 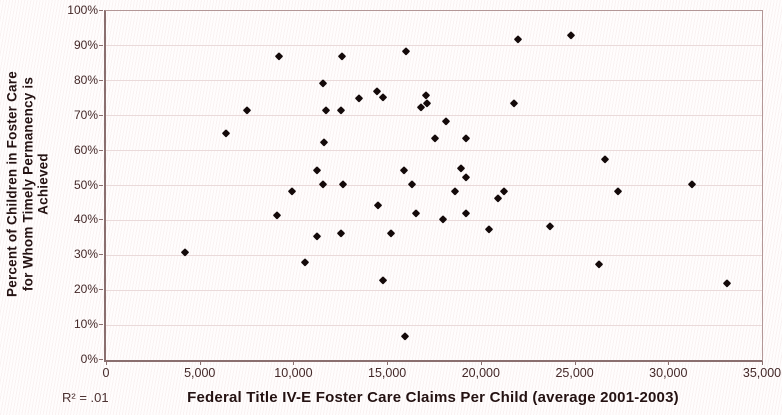 I want to click on y-tick-label: 0%, so click(x=89, y=359).